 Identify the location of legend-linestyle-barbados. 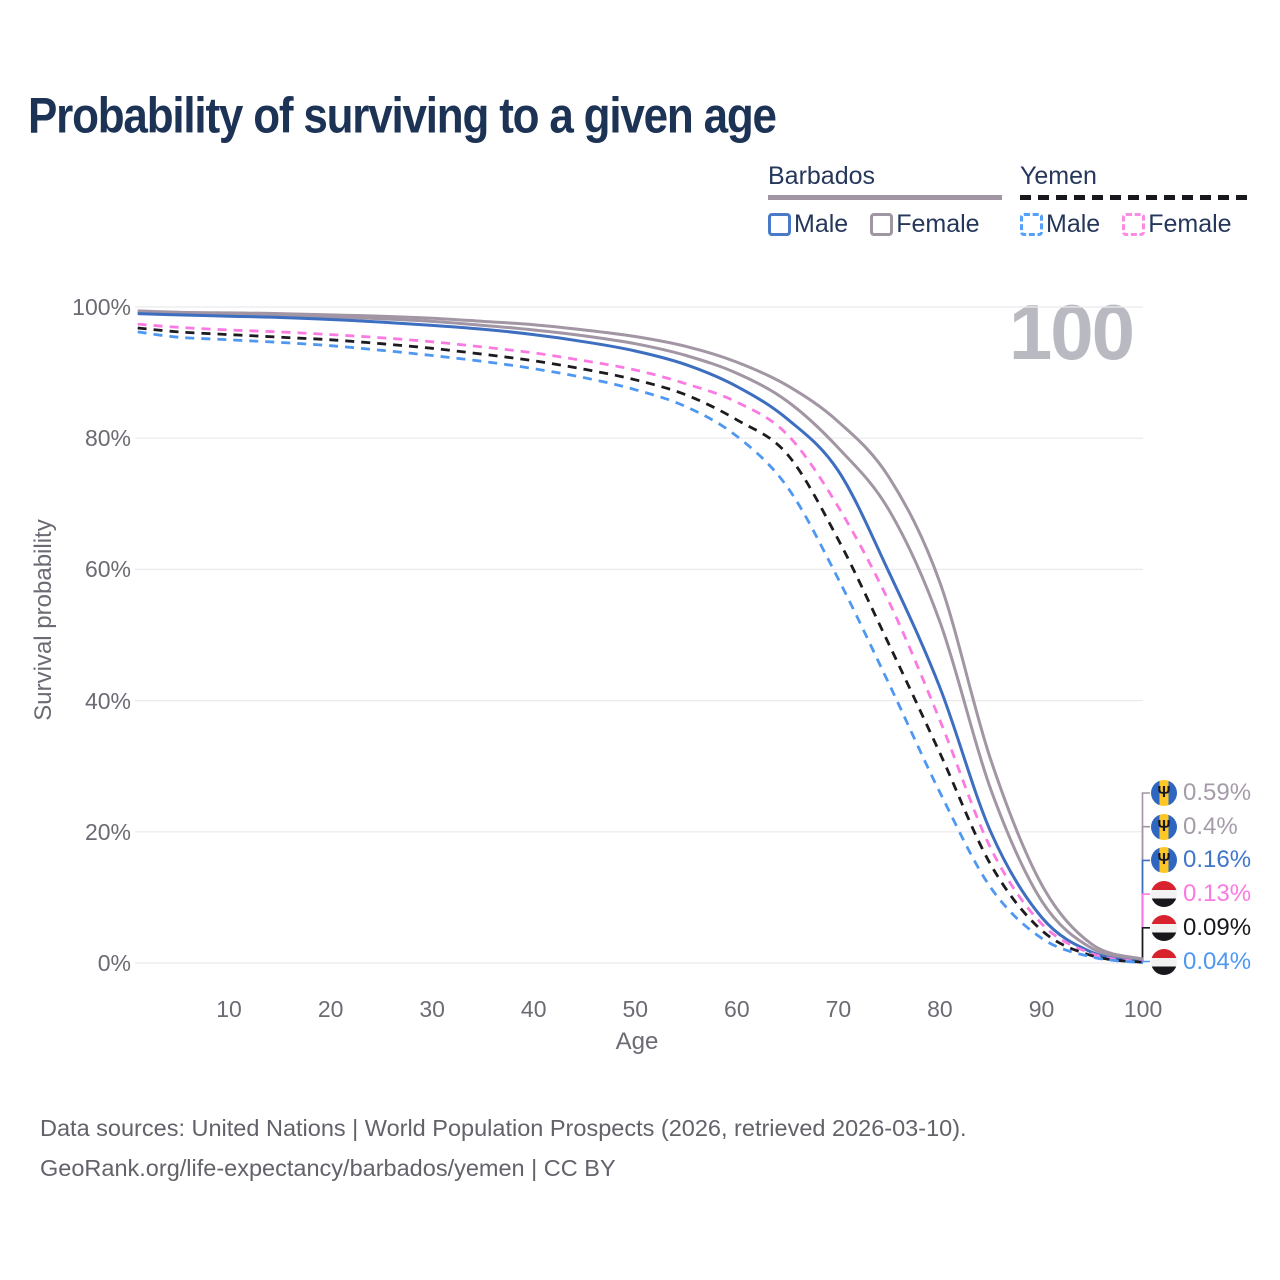
(885, 197).